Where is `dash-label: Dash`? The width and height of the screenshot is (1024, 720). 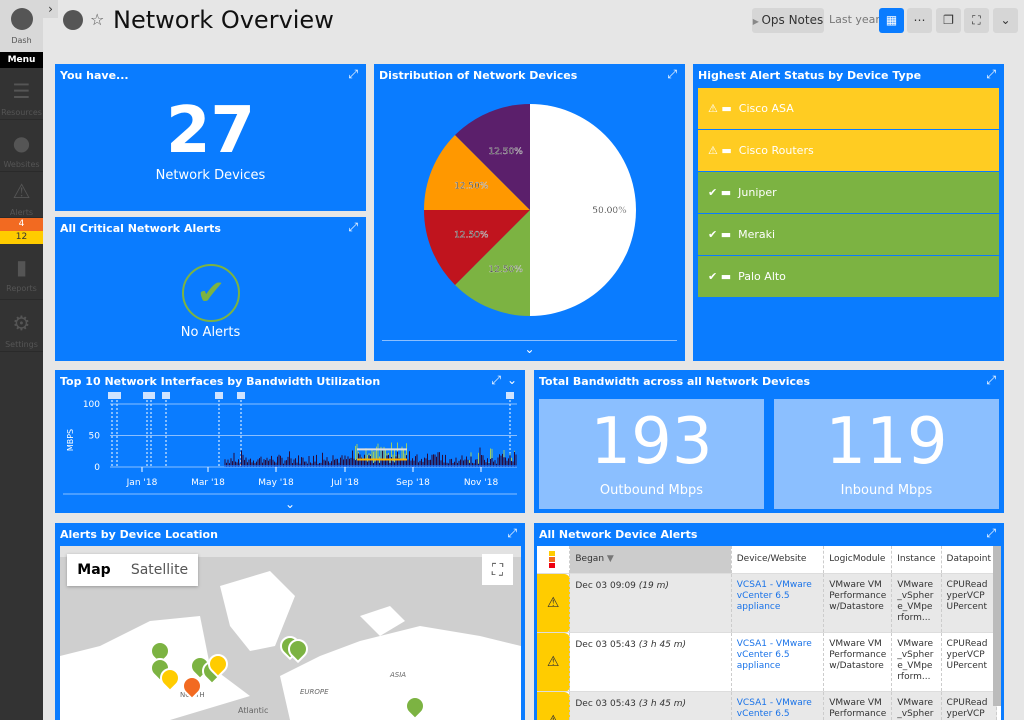
dash-label: Dash is located at coordinates (21, 40).